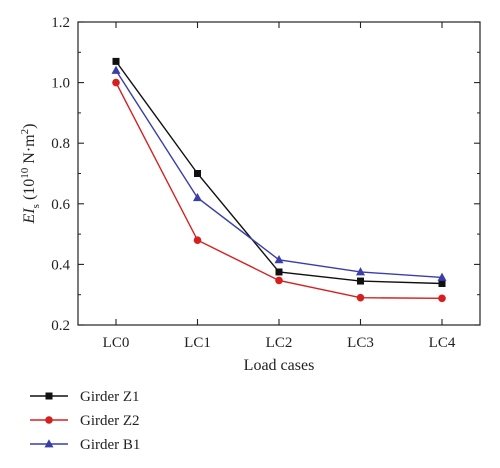 This screenshot has height=468, width=500. I want to click on y-title-unit: (10, so click(29, 191).